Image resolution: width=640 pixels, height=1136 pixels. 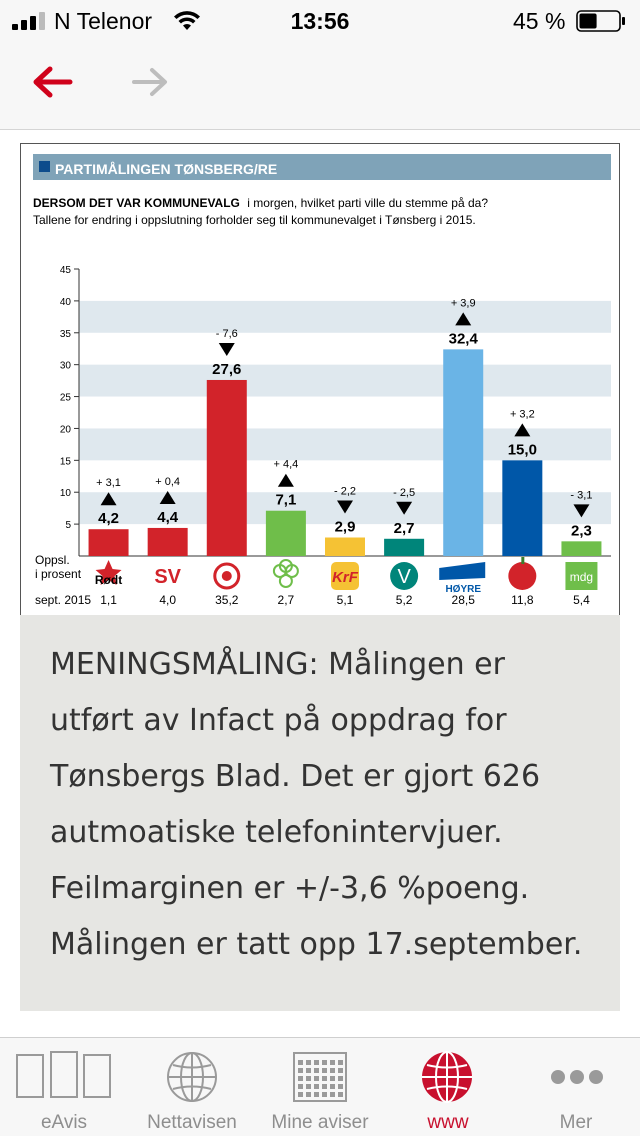 I want to click on bar-value-label: 4,4, so click(x=168, y=517).